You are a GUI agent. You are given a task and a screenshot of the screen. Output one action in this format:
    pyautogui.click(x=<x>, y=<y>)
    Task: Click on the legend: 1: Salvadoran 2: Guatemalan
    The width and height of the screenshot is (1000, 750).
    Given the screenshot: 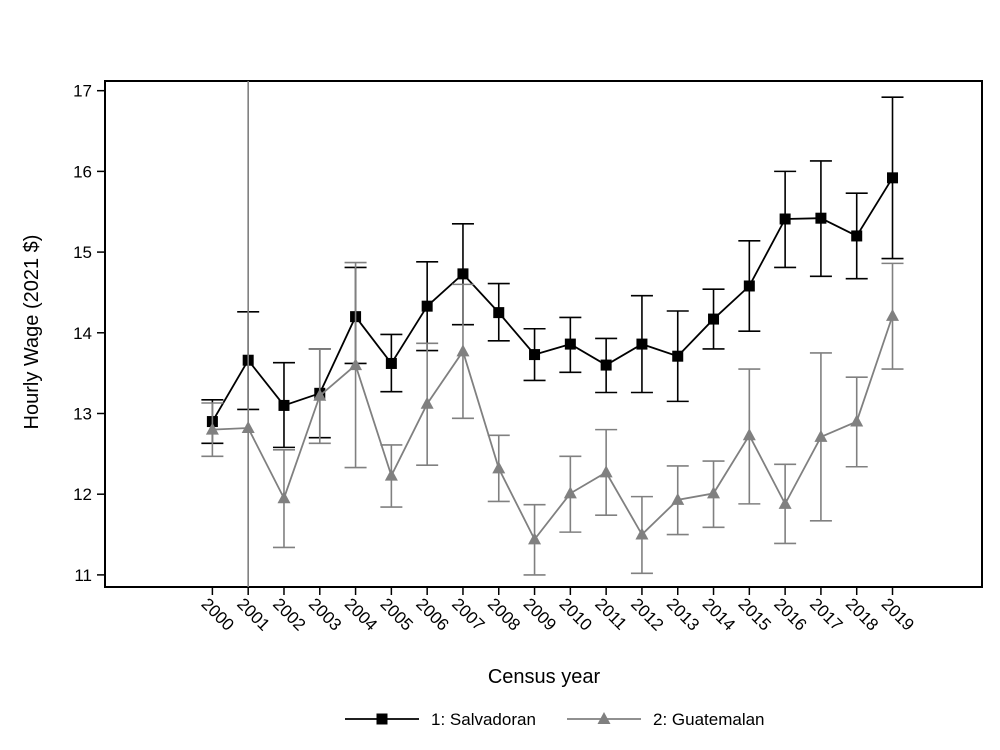 What is the action you would take?
    pyautogui.click(x=555, y=719)
    